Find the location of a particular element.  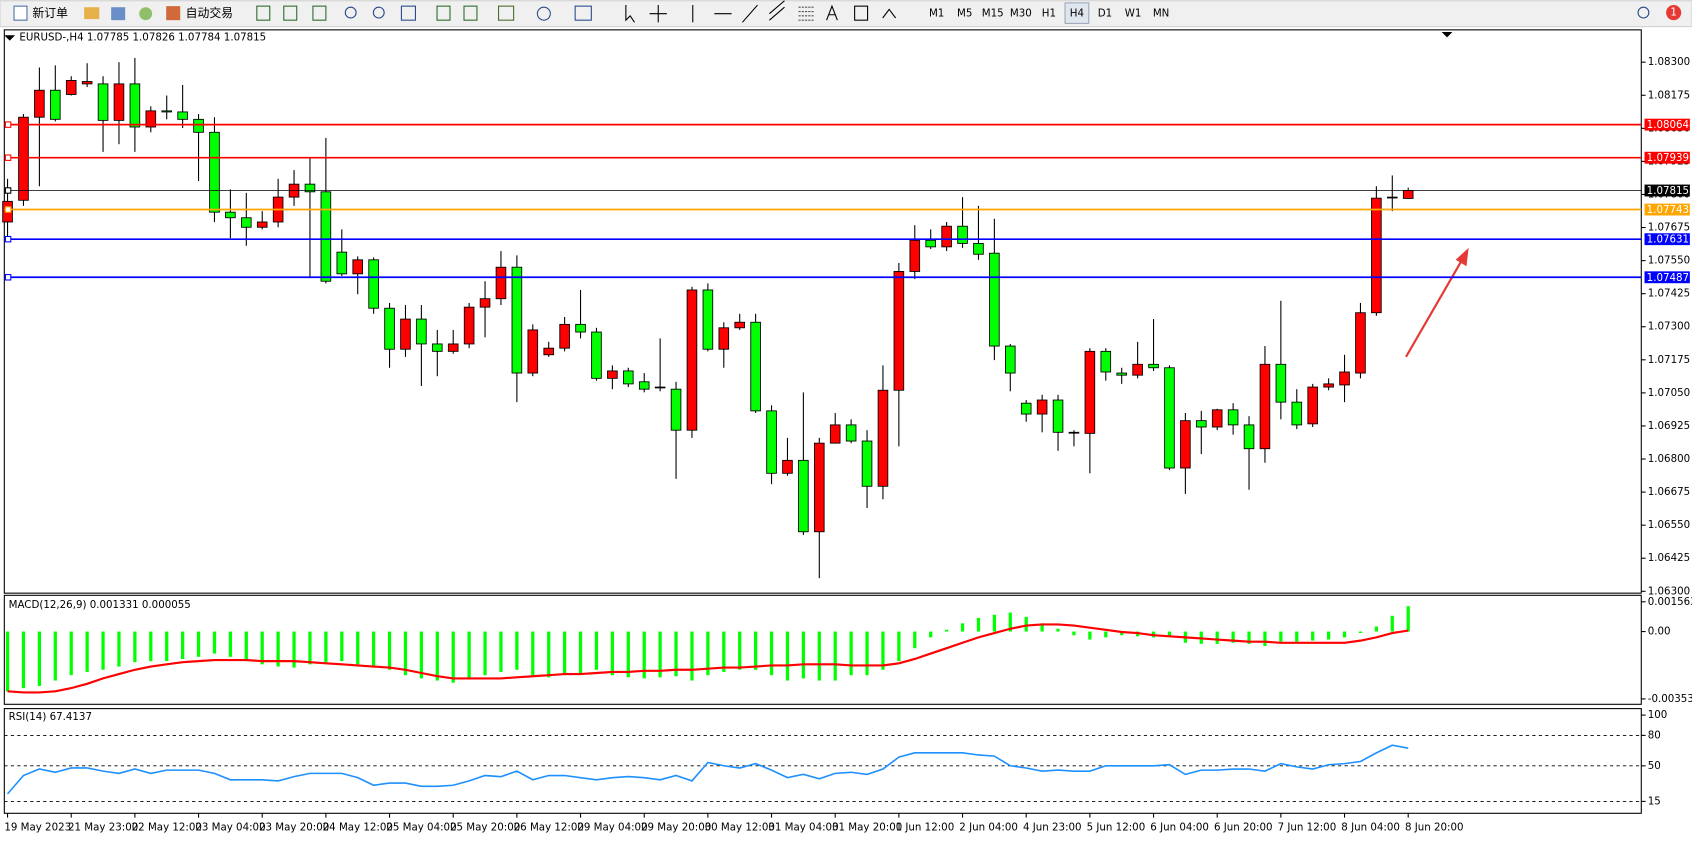

timeframe-button: W1 is located at coordinates (1133, 14).